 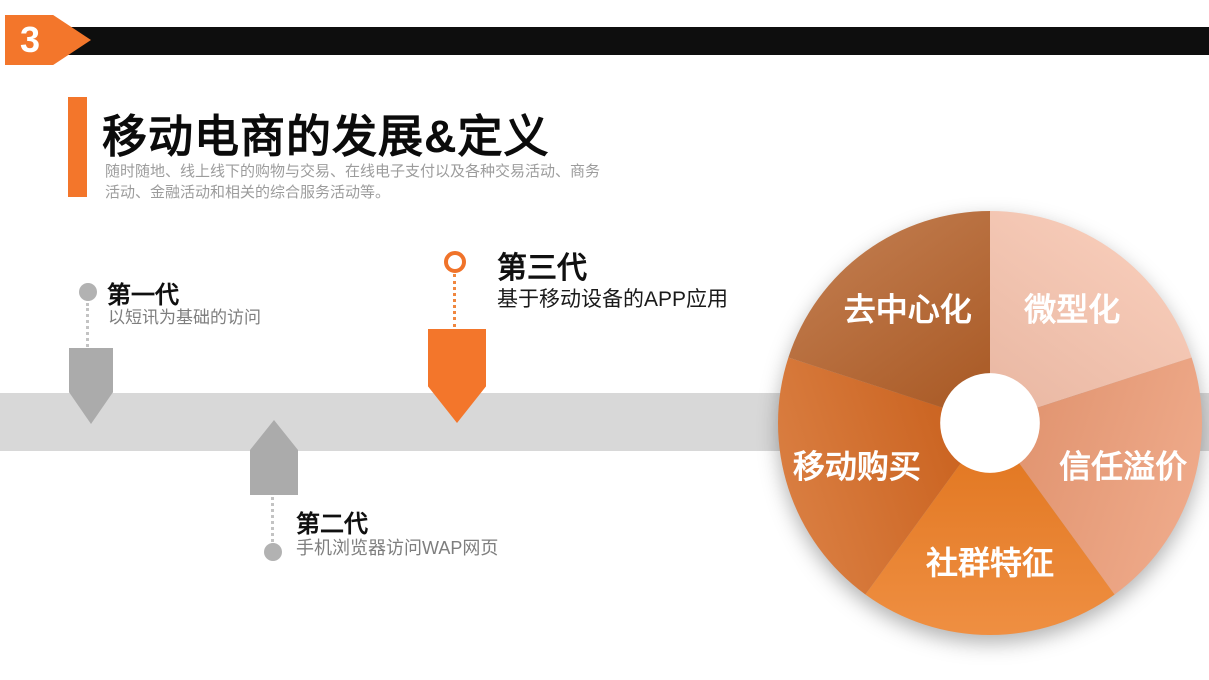 What do you see at coordinates (908, 310) in the screenshot?
I see `pie-label-4: 去中心化` at bounding box center [908, 310].